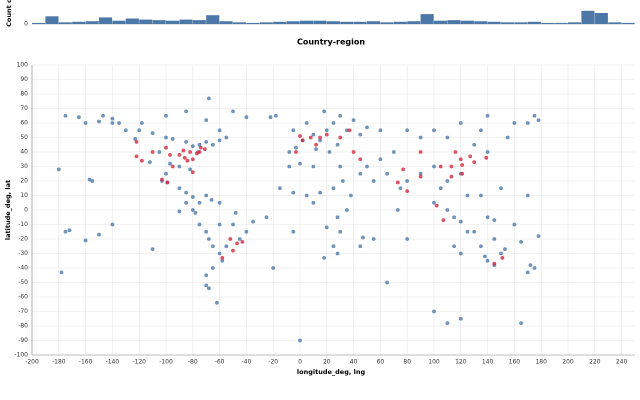  Describe the element at coordinates (32, 362) in the screenshot. I see `x-tick-label: -200` at that location.